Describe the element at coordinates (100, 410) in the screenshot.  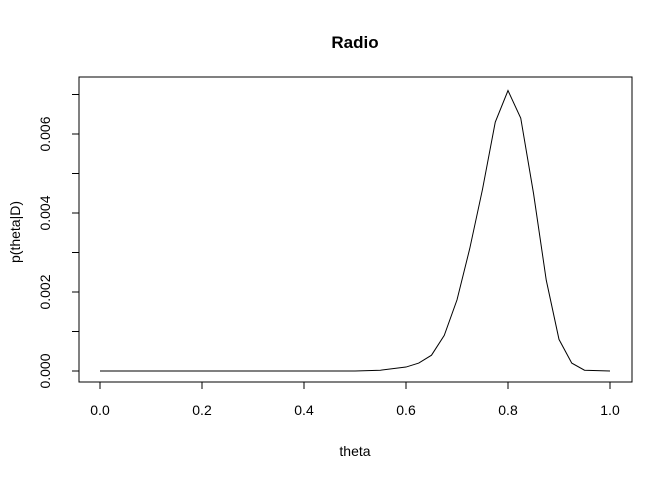
I see `x-tick-label: 0.0` at that location.